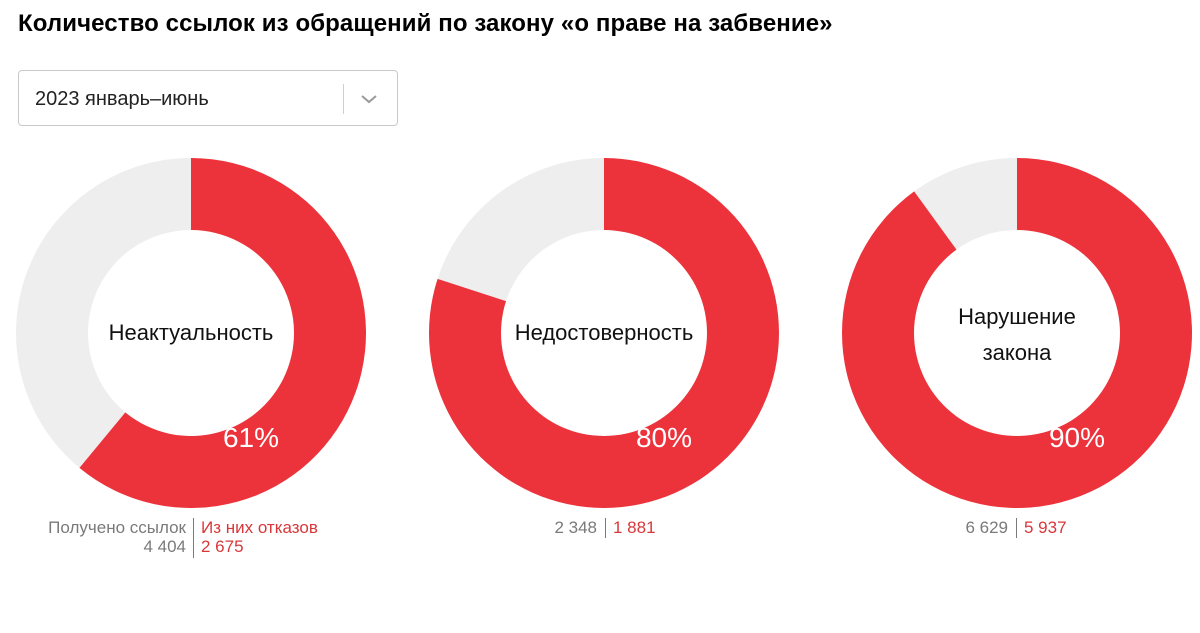 This screenshot has width=1200, height=633. Describe the element at coordinates (122, 99) in the screenshot. I see `period-select-value: 2023 январь–июнь` at that location.